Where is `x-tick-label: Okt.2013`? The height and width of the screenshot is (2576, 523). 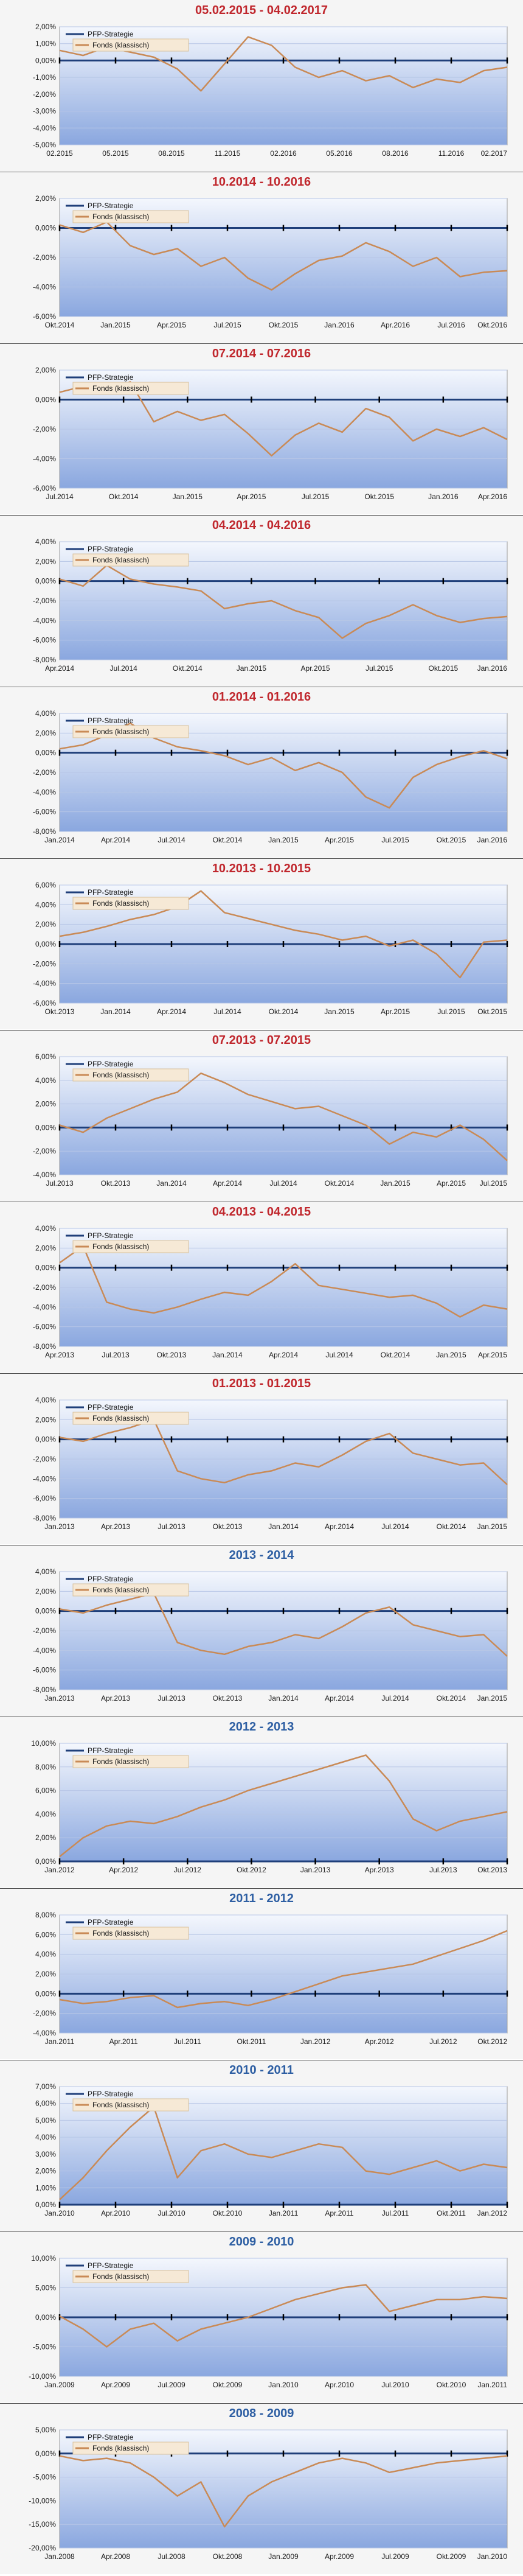
x-tick-label: Okt.2013 is located at coordinates (116, 1183).